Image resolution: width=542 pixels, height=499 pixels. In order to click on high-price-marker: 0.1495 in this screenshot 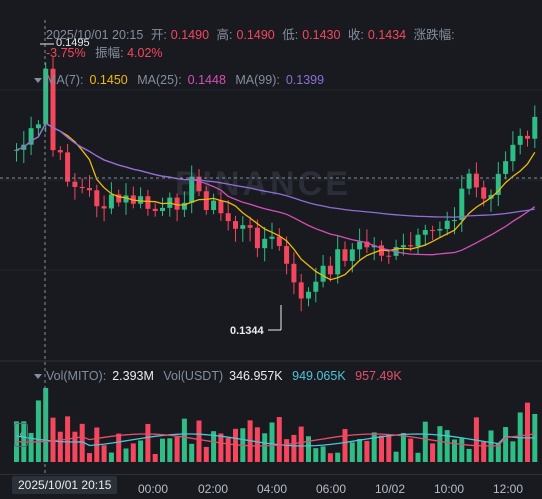, I will do `click(73, 43)`.